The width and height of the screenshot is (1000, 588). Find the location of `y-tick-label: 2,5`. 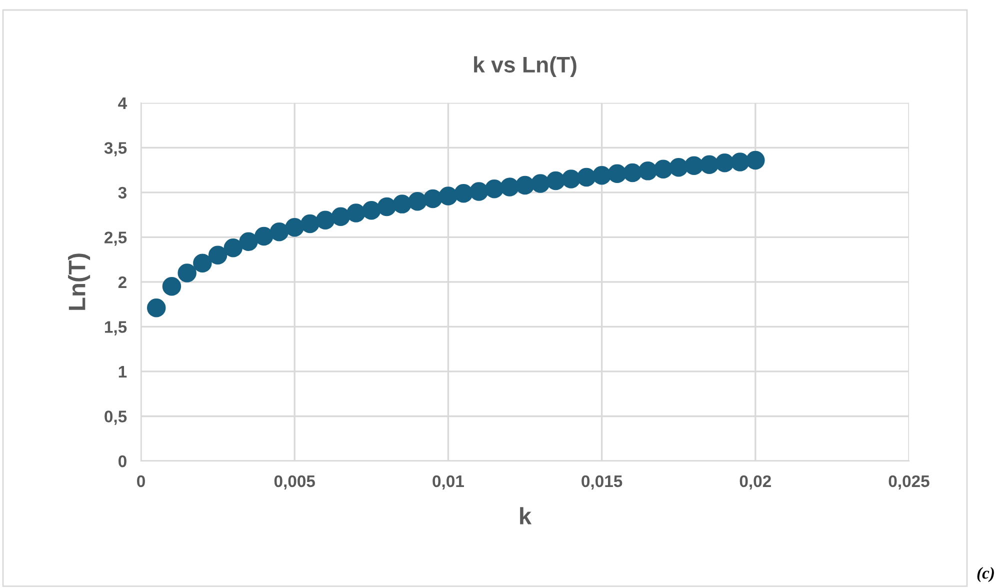

y-tick-label: 2,5 is located at coordinates (115, 239).